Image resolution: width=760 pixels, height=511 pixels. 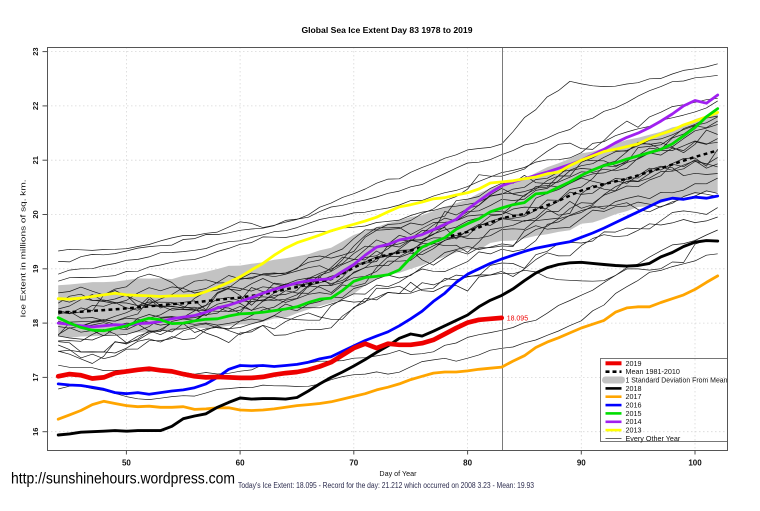 What do you see at coordinates (653, 438) in the screenshot?
I see `svg-text: Every Other Year` at bounding box center [653, 438].